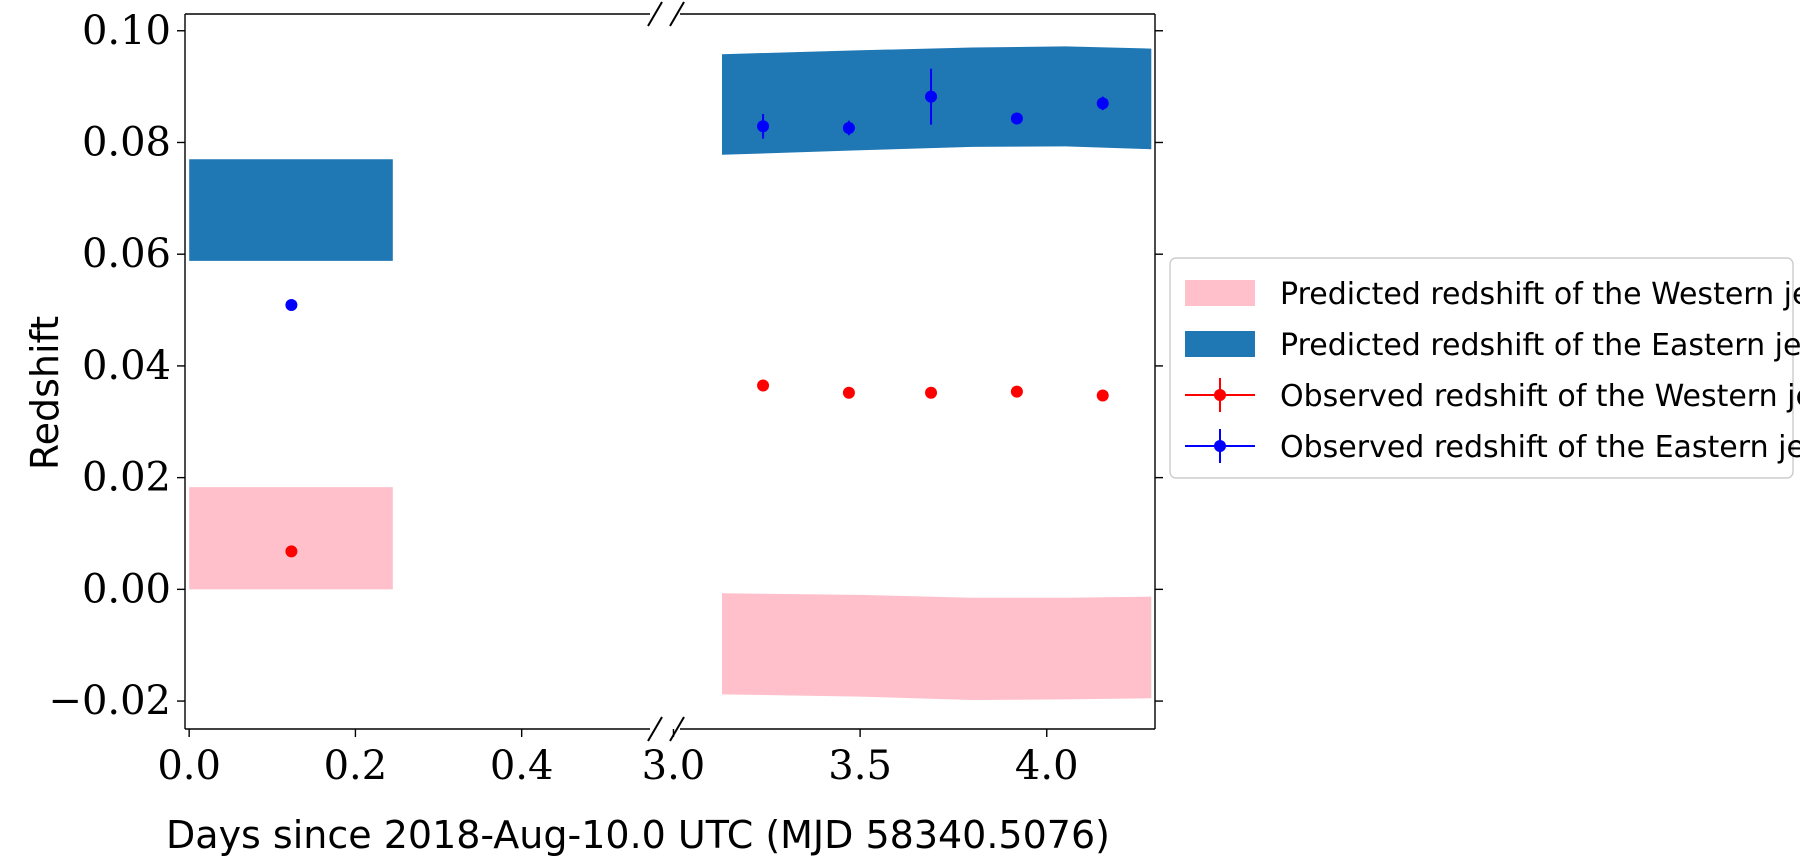  I want to click on y-tick-label: −0.02, so click(109, 701).